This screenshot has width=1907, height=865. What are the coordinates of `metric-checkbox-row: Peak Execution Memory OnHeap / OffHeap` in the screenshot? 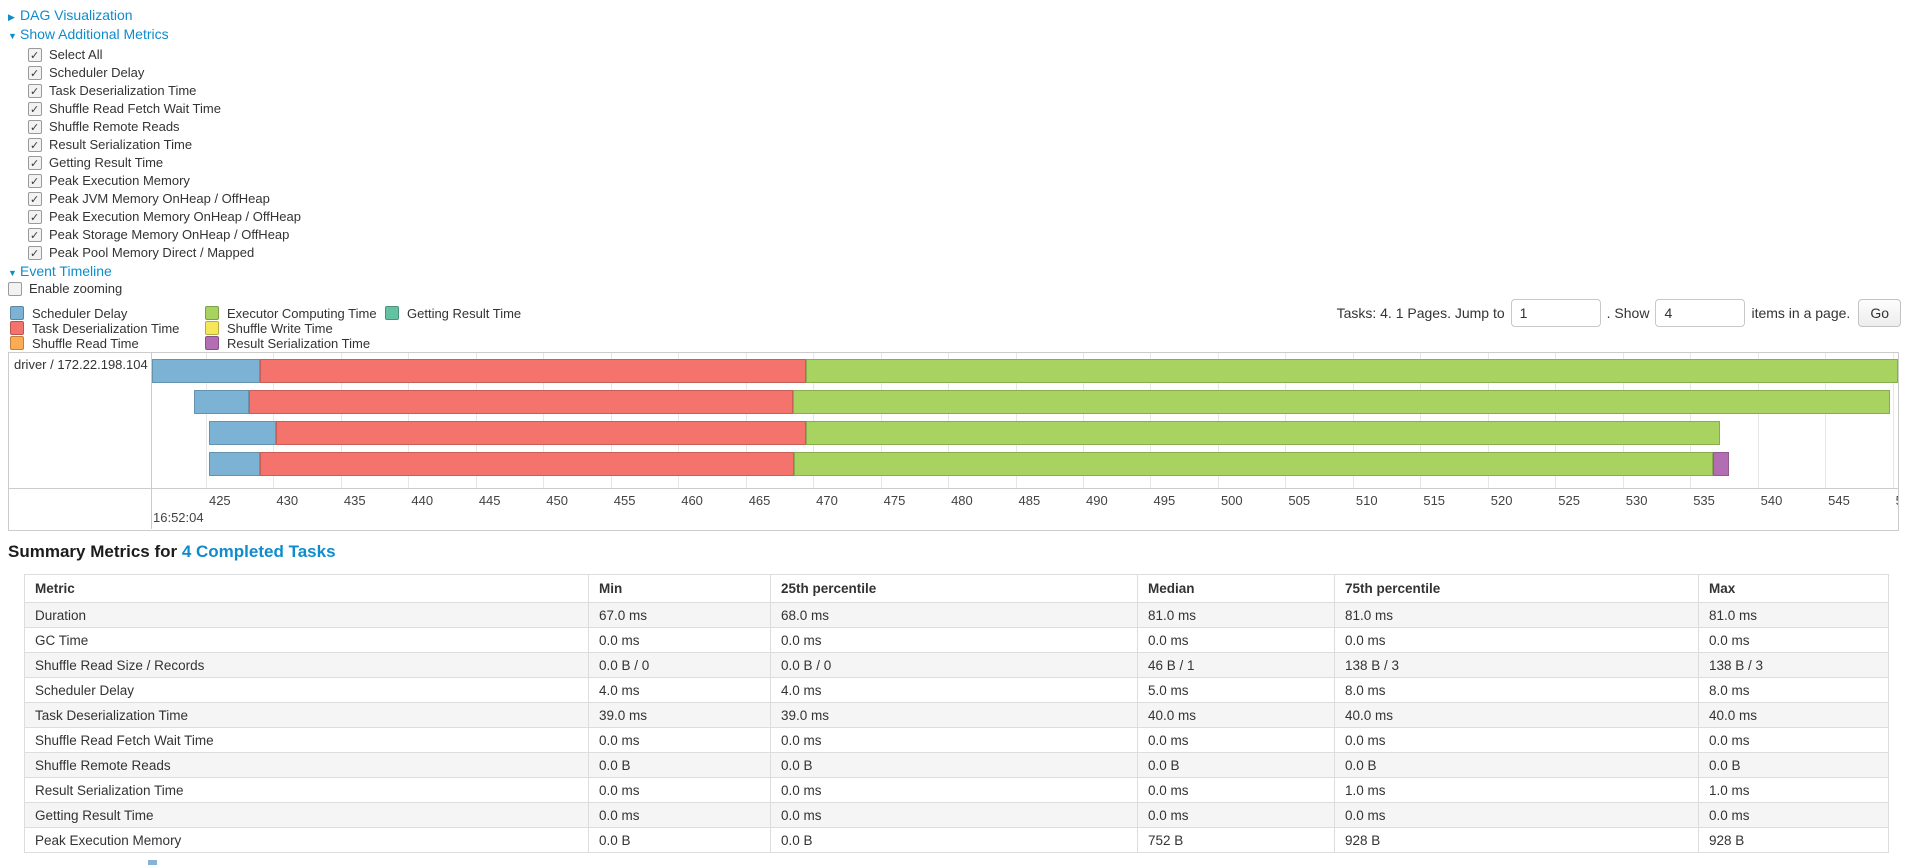 It's located at (328, 217).